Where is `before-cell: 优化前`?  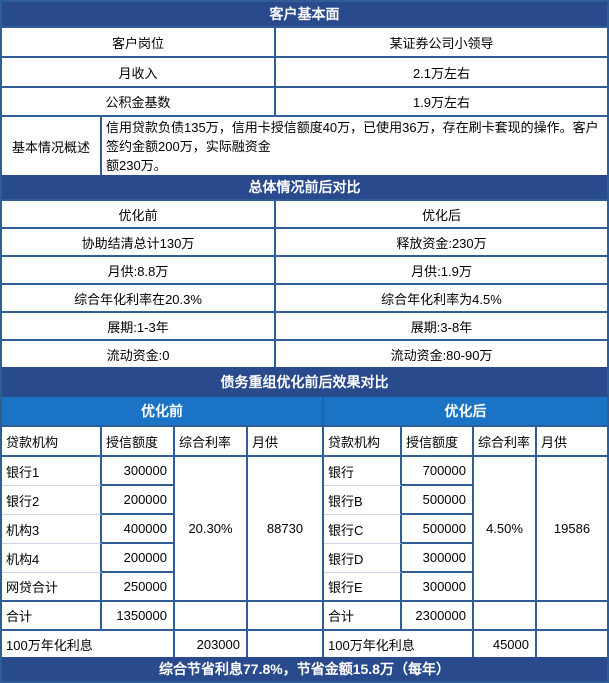
before-cell: 优化前 is located at coordinates (139, 214).